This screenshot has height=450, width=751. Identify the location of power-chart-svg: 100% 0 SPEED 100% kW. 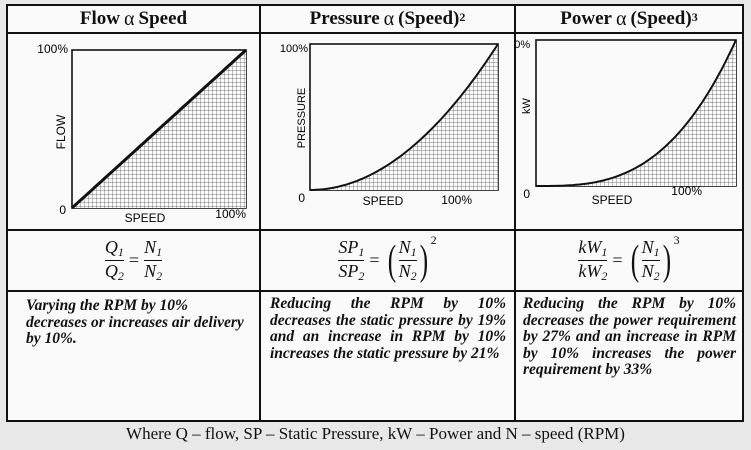
(626, 123).